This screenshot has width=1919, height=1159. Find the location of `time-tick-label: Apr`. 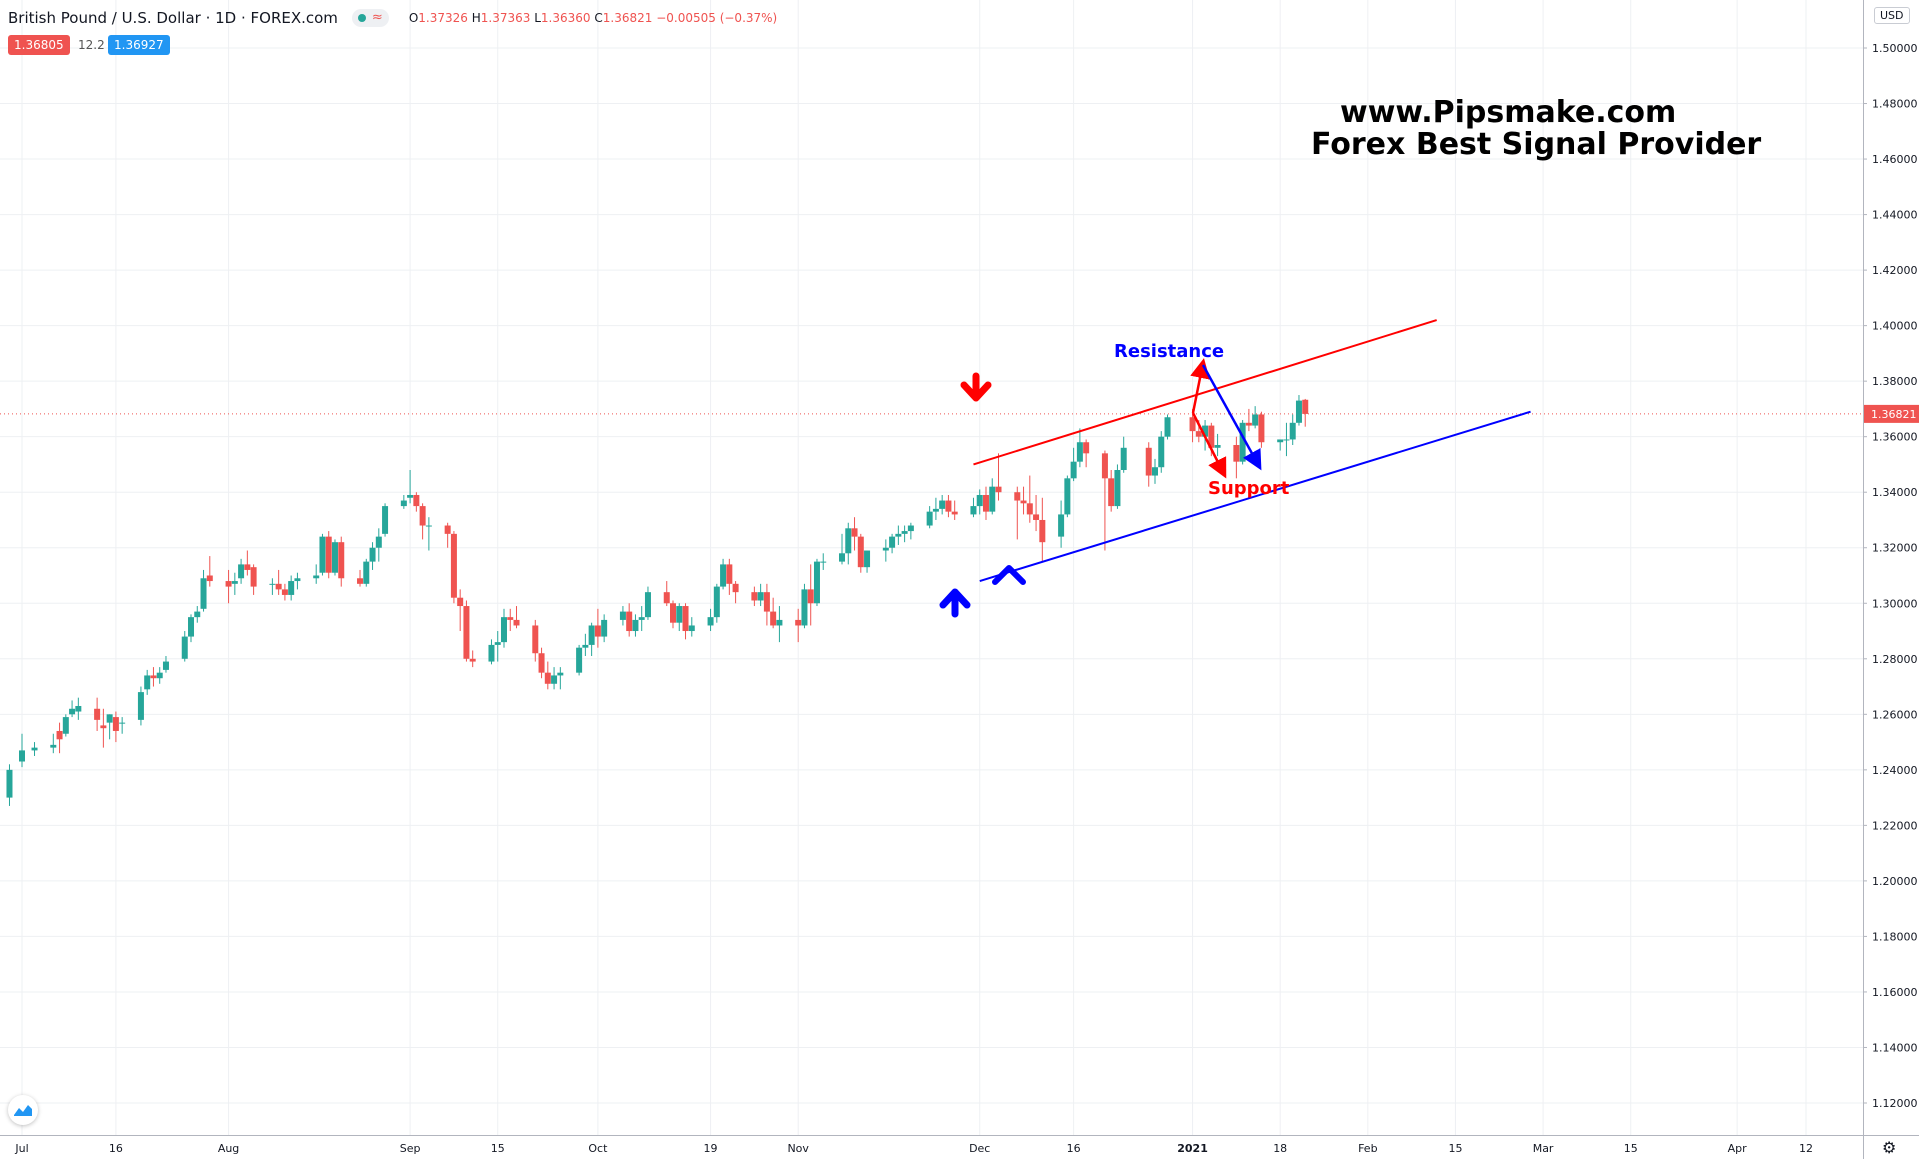

time-tick-label: Apr is located at coordinates (1738, 1148).